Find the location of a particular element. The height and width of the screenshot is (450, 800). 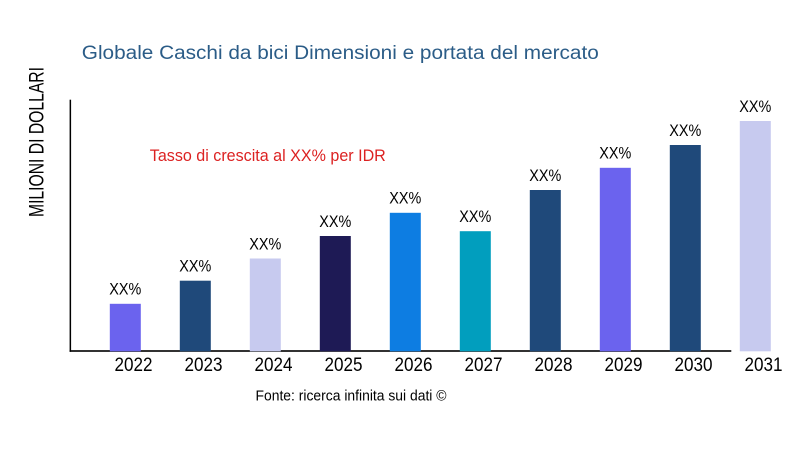

svg-text: 2023 is located at coordinates (204, 365).